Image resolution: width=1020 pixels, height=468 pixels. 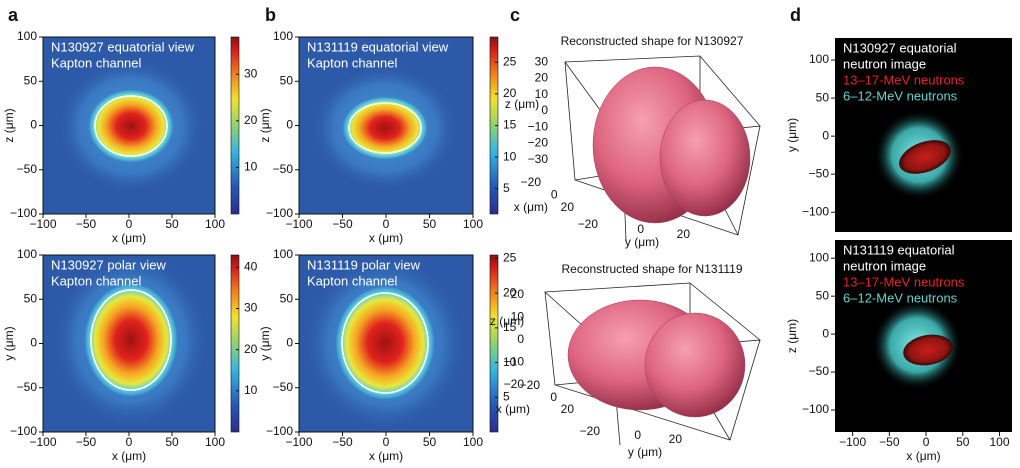 What do you see at coordinates (676, 439) in the screenshot?
I see `y-tick-label: 20` at bounding box center [676, 439].